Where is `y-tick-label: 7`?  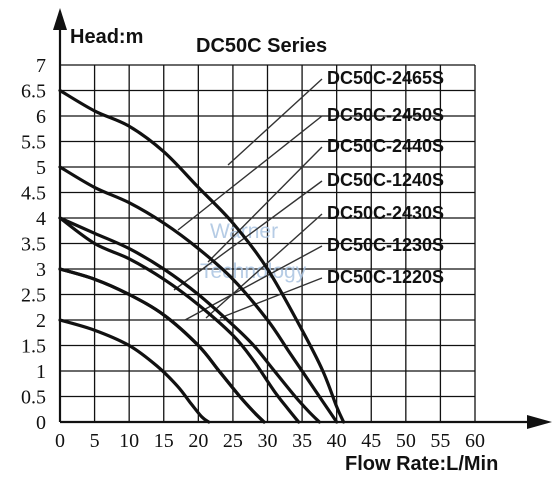 y-tick-label: 7 is located at coordinates (41, 66).